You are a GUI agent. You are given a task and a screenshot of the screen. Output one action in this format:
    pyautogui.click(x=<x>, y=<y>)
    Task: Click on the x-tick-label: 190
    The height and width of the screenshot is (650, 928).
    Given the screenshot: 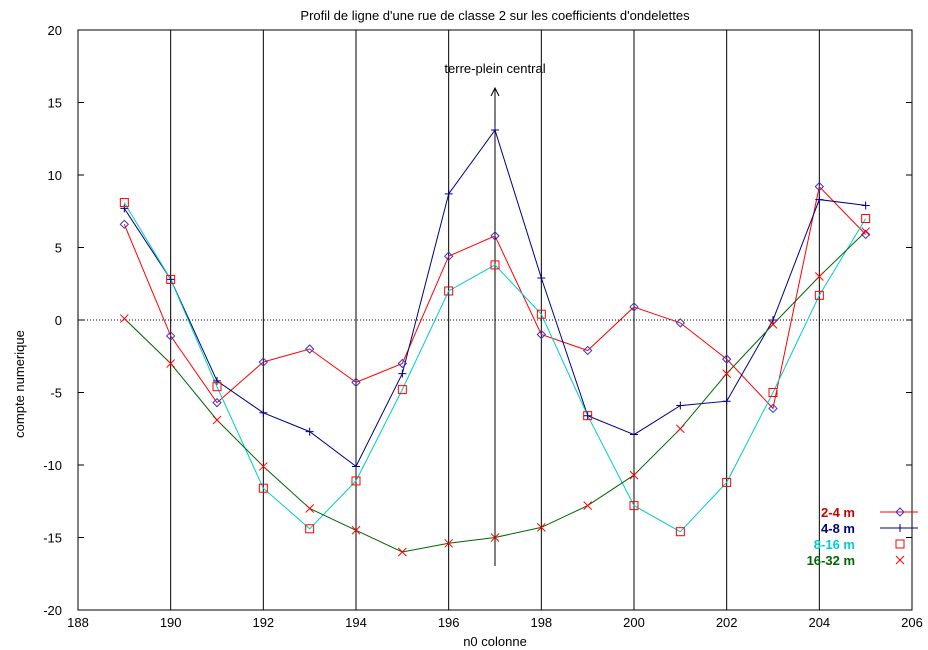 What is the action you would take?
    pyautogui.click(x=171, y=622)
    